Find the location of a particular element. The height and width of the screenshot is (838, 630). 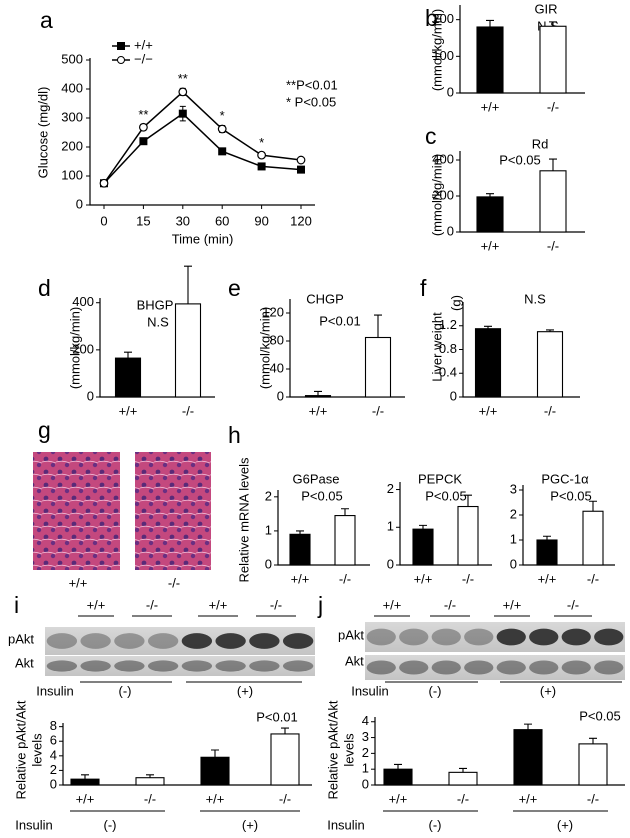

chart-title: Rd is located at coordinates (540, 143).